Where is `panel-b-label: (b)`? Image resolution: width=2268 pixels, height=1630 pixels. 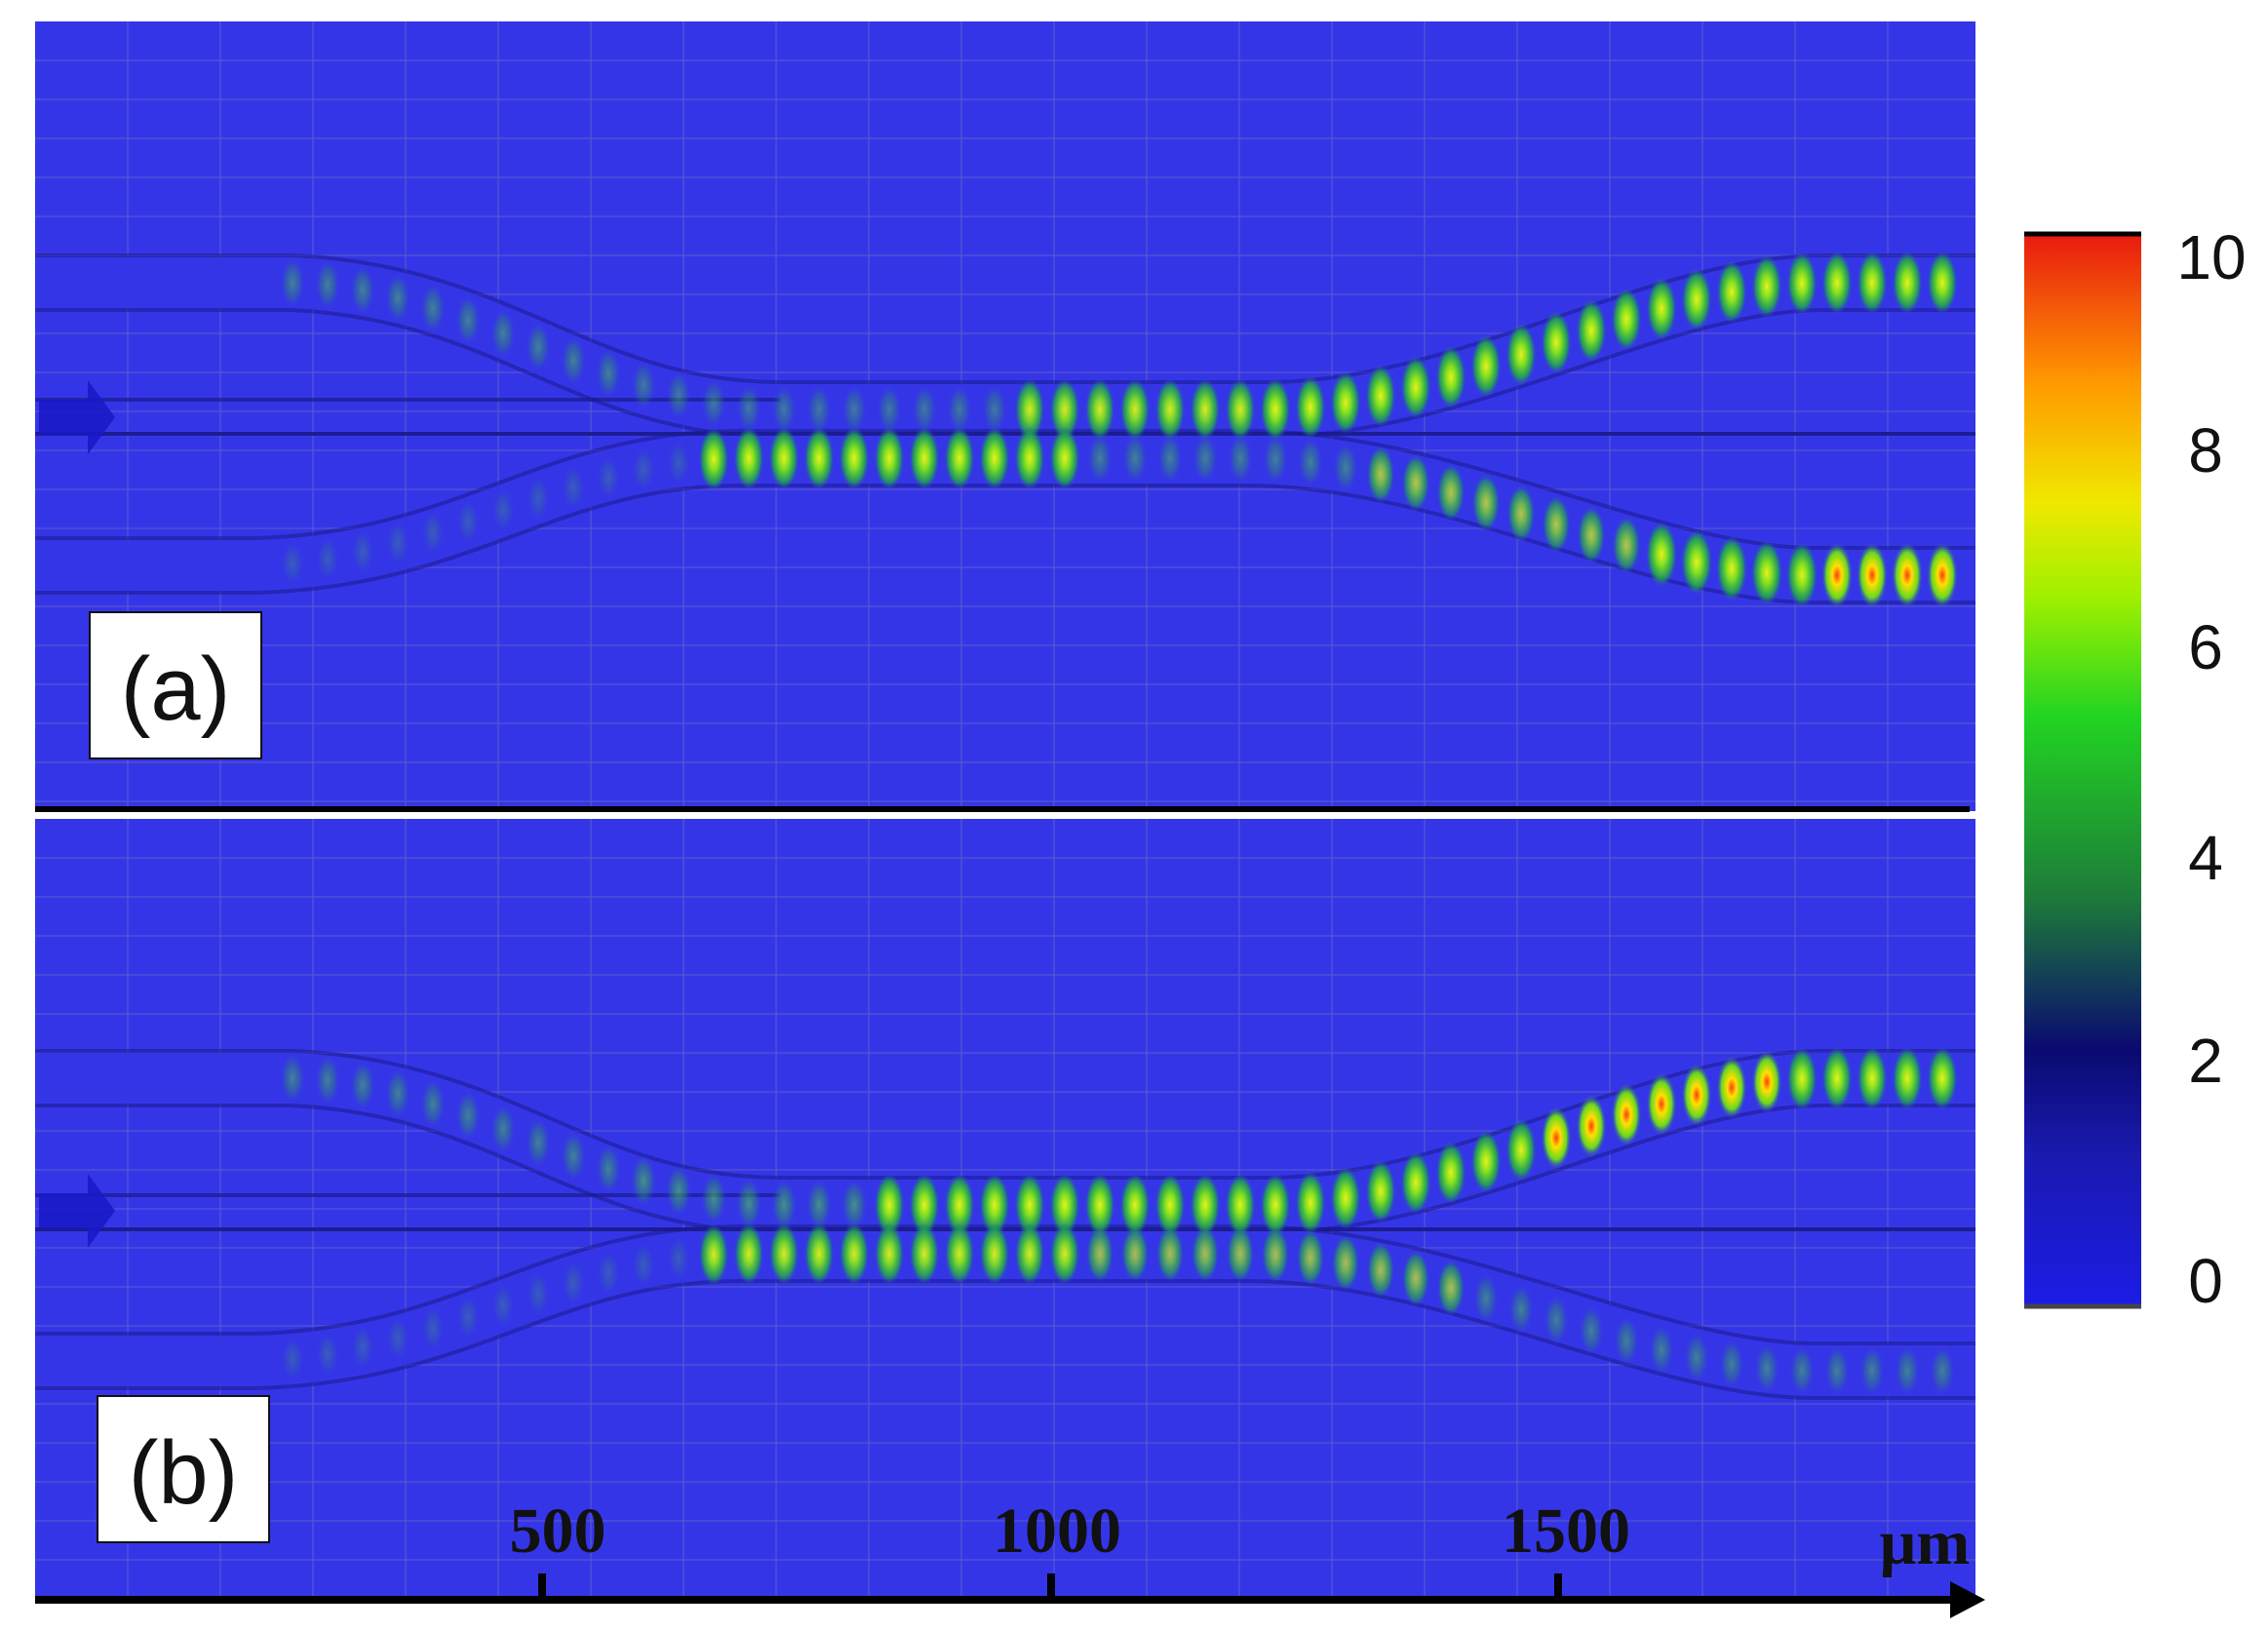 panel-b-label: (b) is located at coordinates (184, 1473).